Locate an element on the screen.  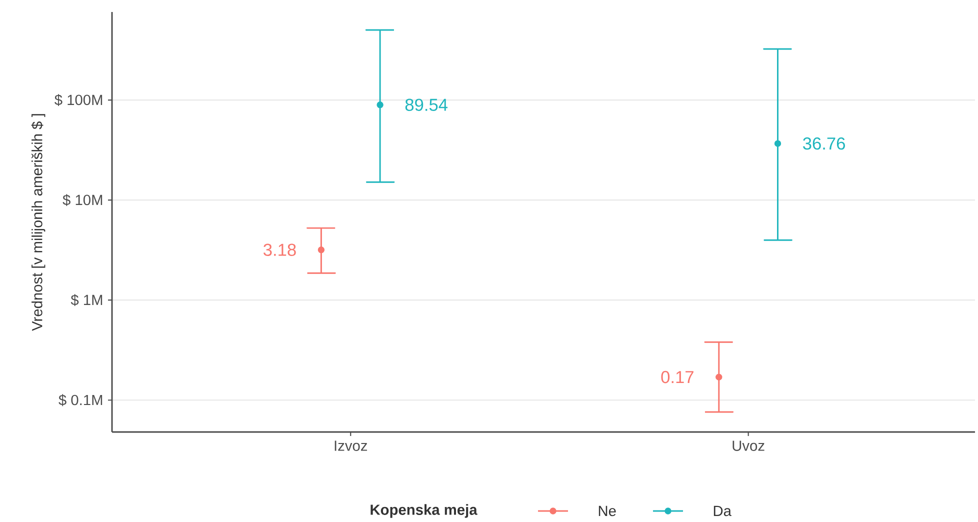
data-label: 89.54 is located at coordinates (426, 104).